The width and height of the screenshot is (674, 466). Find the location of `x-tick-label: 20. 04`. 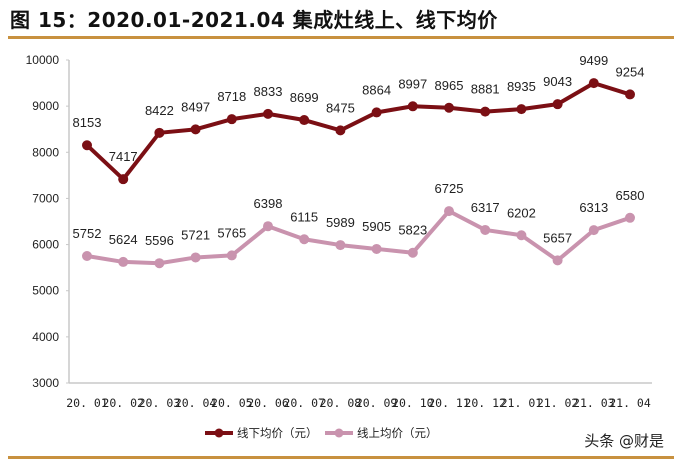

x-tick-label: 20. 04 is located at coordinates (196, 403).